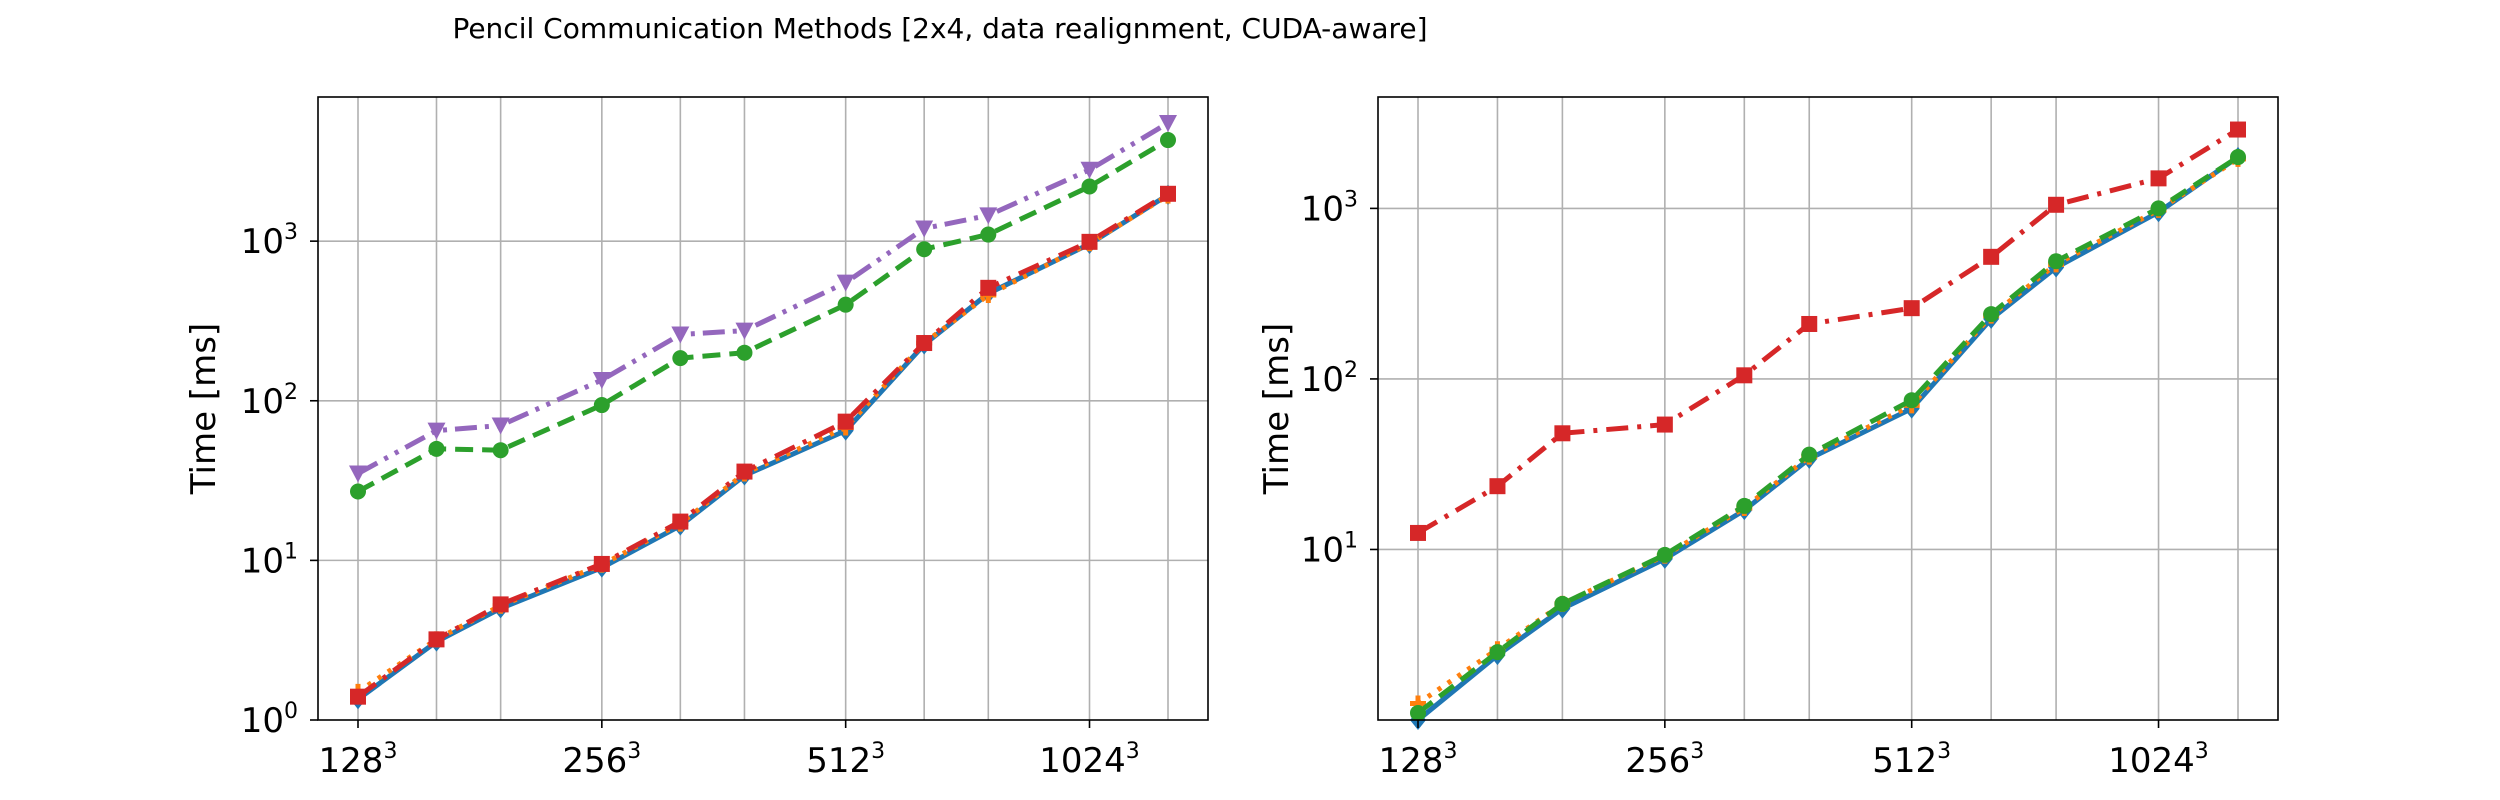 The image size is (2500, 800). I want to click on y-tick-exponent: 2, so click(1351, 370).